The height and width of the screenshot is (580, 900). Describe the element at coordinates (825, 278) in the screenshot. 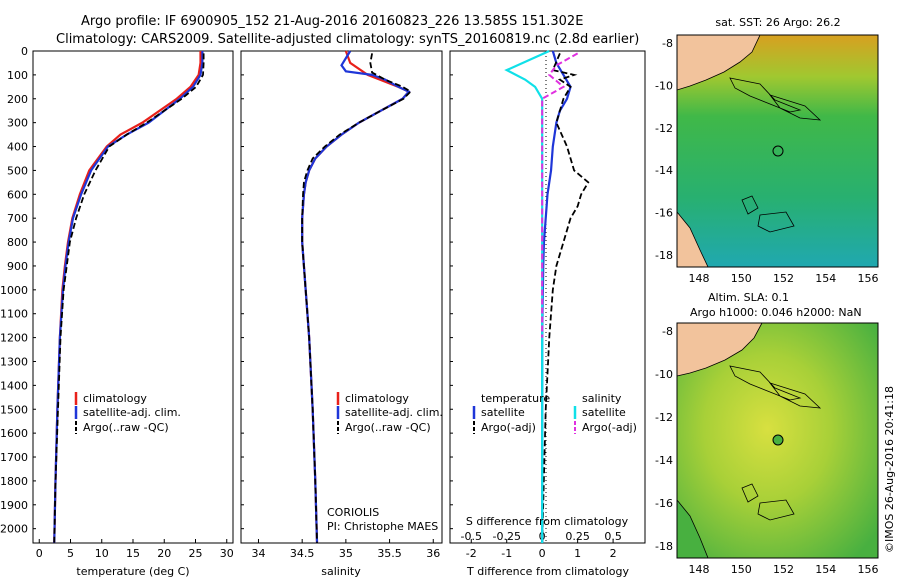

I see `map-lon-label: 154` at that location.